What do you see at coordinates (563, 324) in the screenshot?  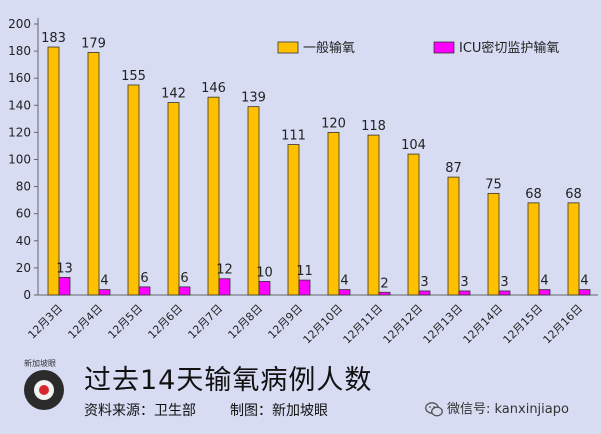 I see `x-tick-label: 12月16日` at bounding box center [563, 324].